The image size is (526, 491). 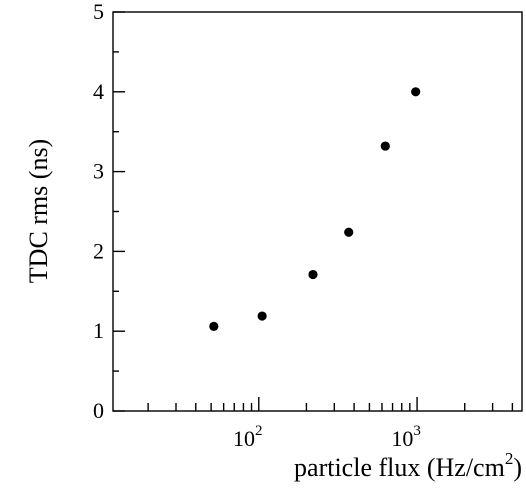 What do you see at coordinates (38, 211) in the screenshot?
I see `y-axis-label: TDC rms (ns)` at bounding box center [38, 211].